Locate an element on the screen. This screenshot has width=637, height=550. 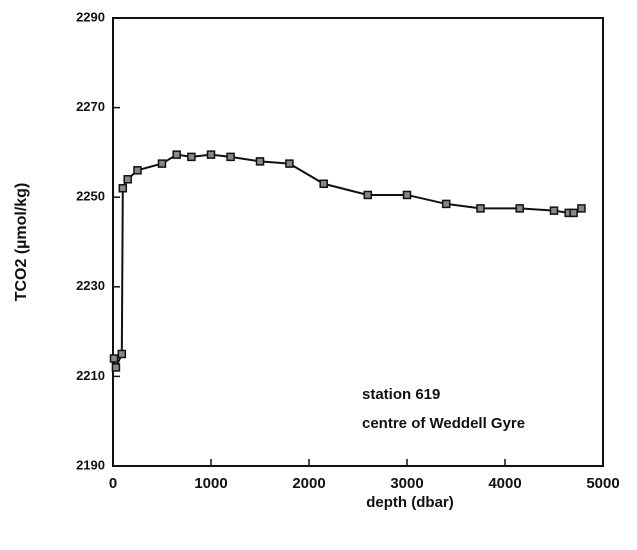
x-axis-label: depth (dbar) is located at coordinates (410, 502).